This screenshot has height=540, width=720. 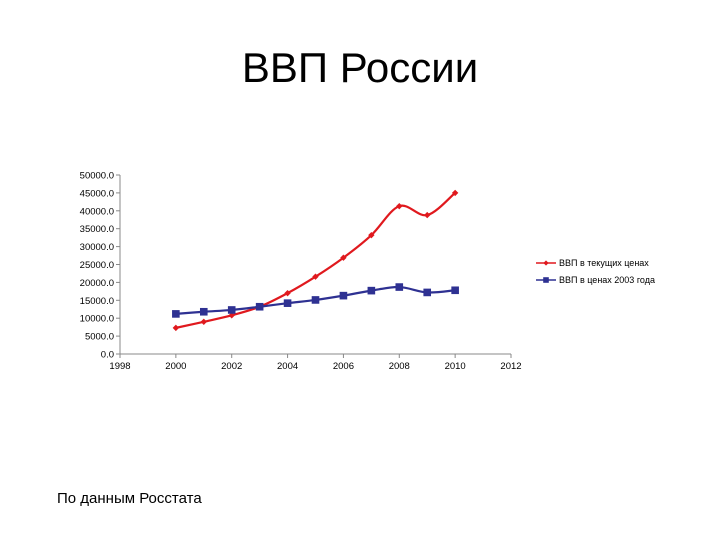 What do you see at coordinates (360, 67) in the screenshot?
I see `page-title: ВВП России` at bounding box center [360, 67].